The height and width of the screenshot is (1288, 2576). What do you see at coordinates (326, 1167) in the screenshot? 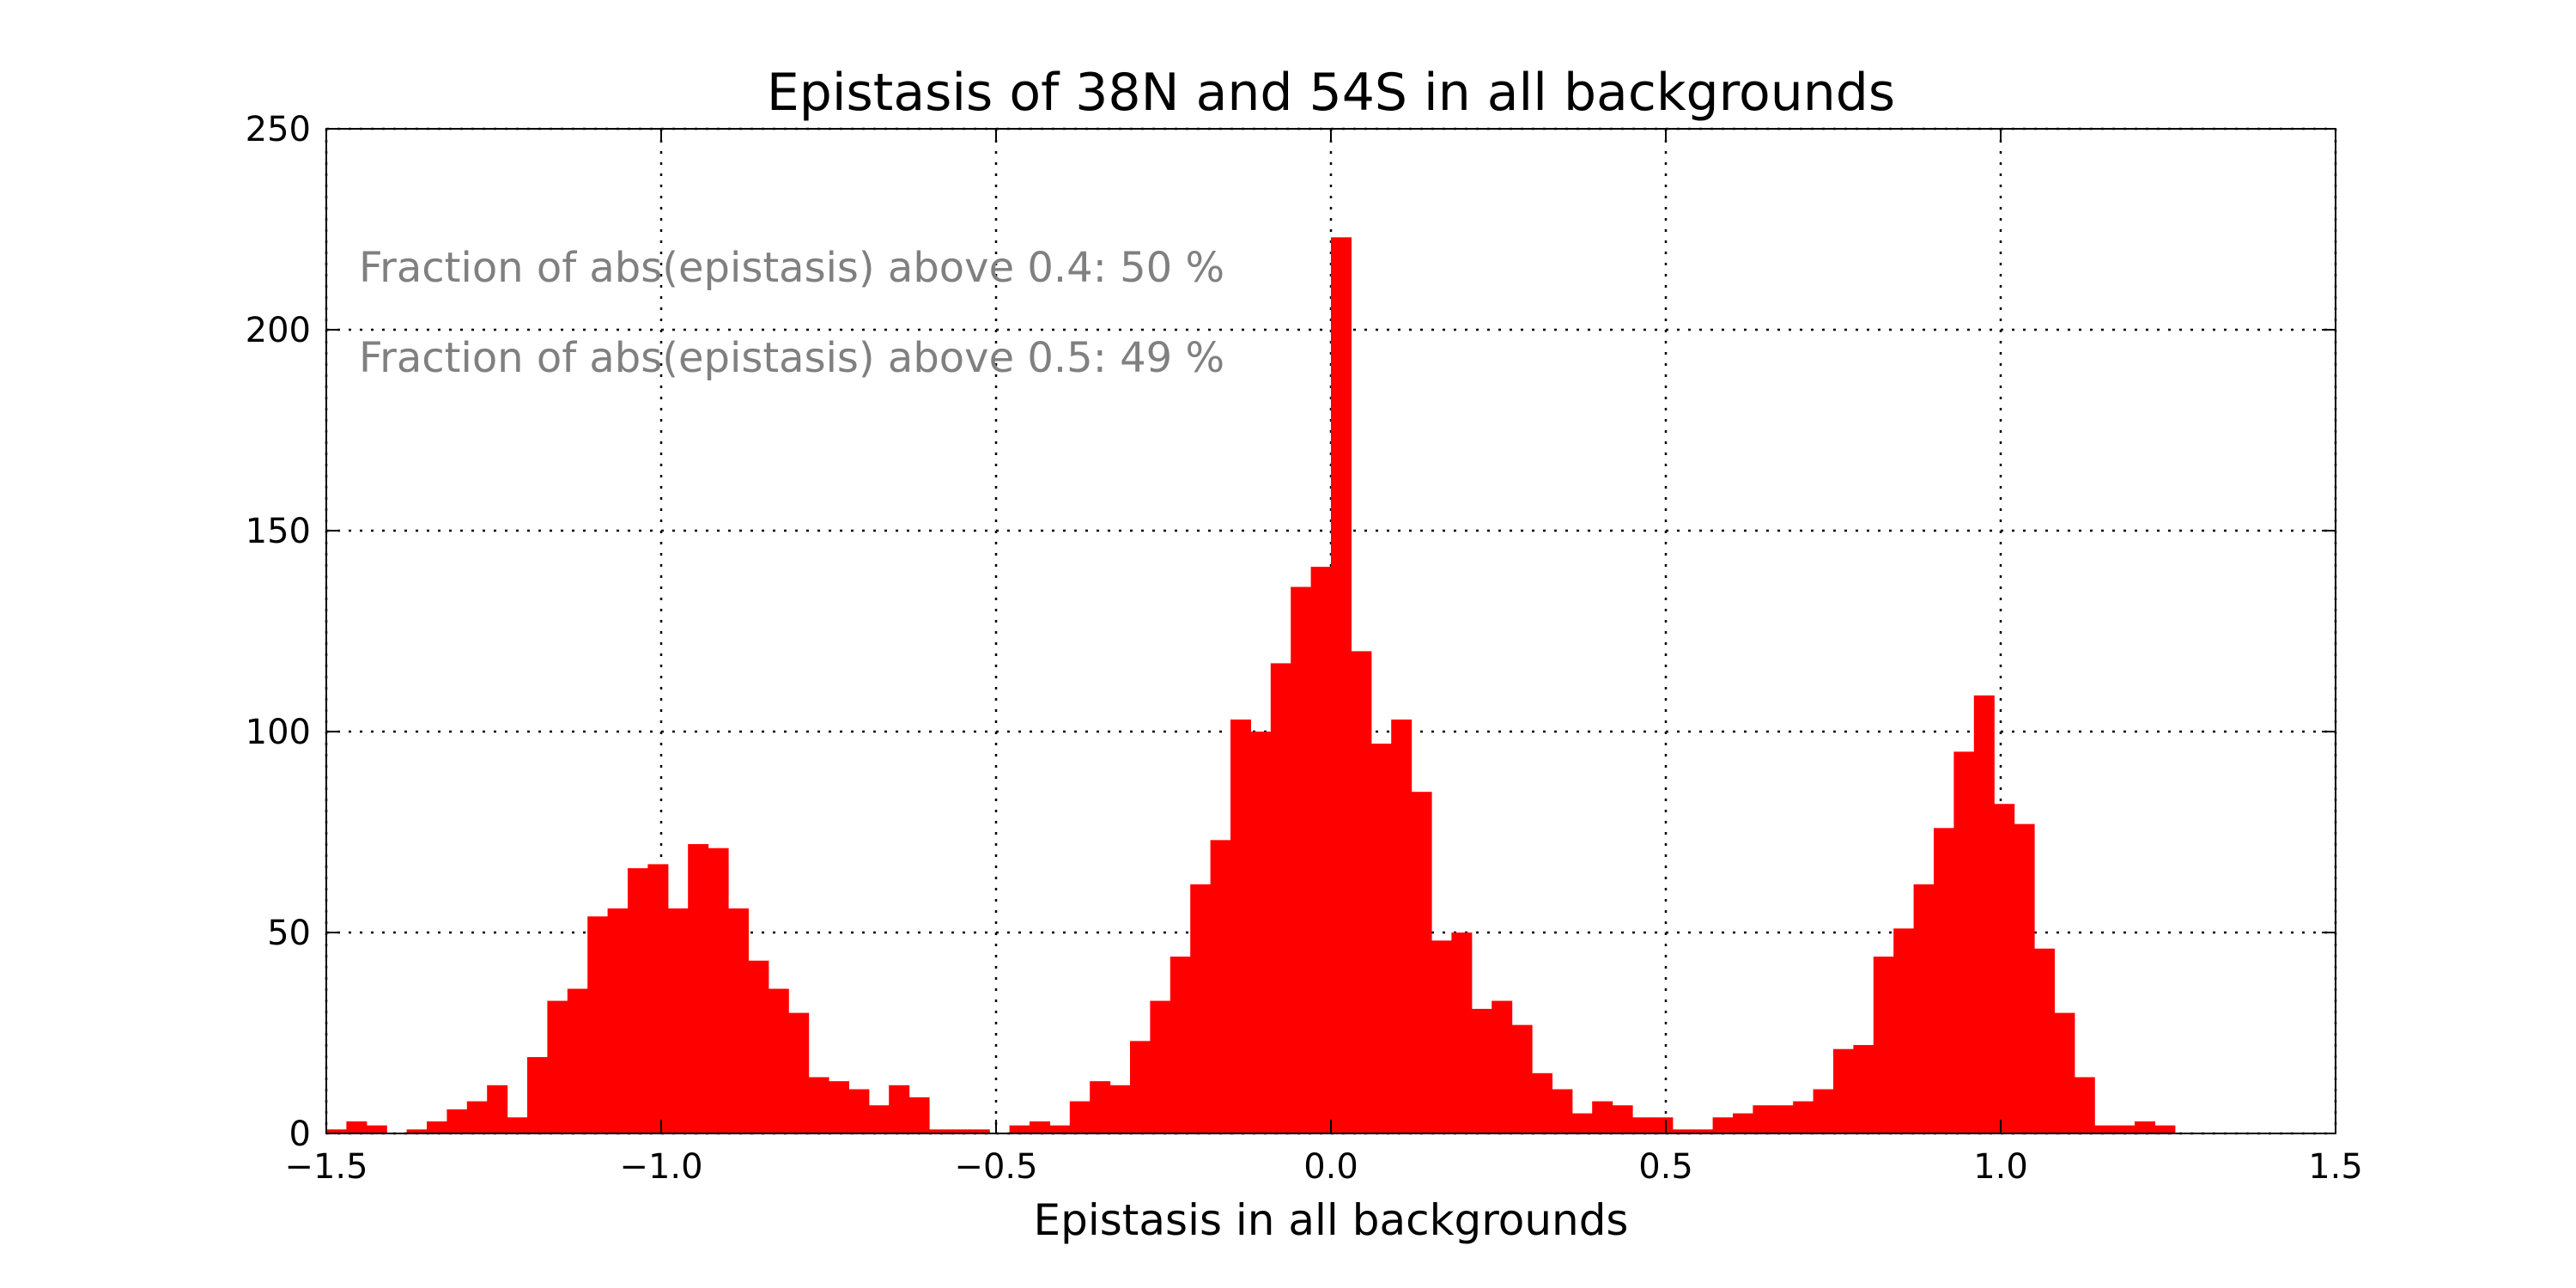
I see `x-tick-label: −1.5` at bounding box center [326, 1167].